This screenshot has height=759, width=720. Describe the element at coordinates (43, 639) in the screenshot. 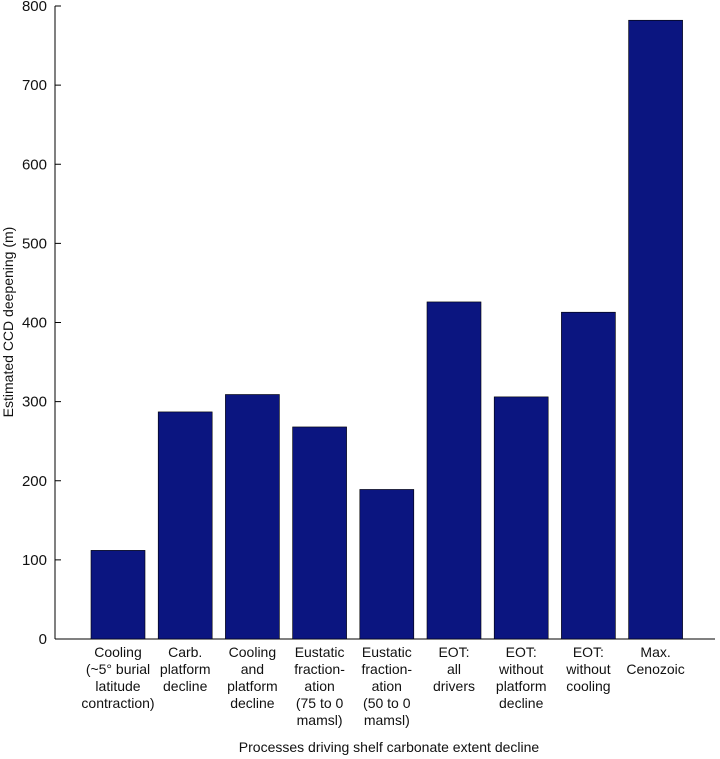

I see `y-tick-label: 0` at that location.